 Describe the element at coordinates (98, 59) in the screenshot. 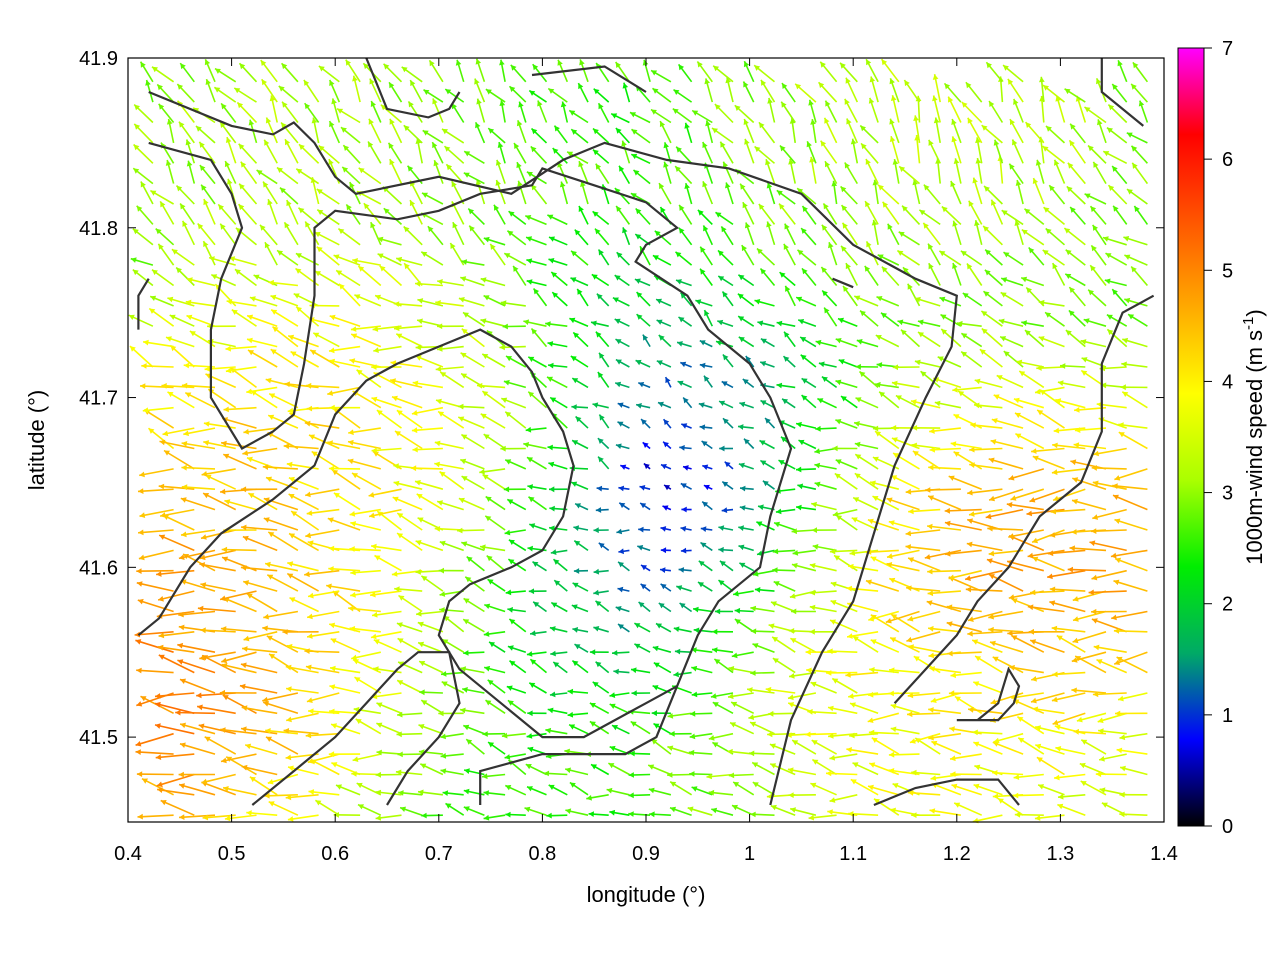

I see `y-tick-label: 41.9` at that location.